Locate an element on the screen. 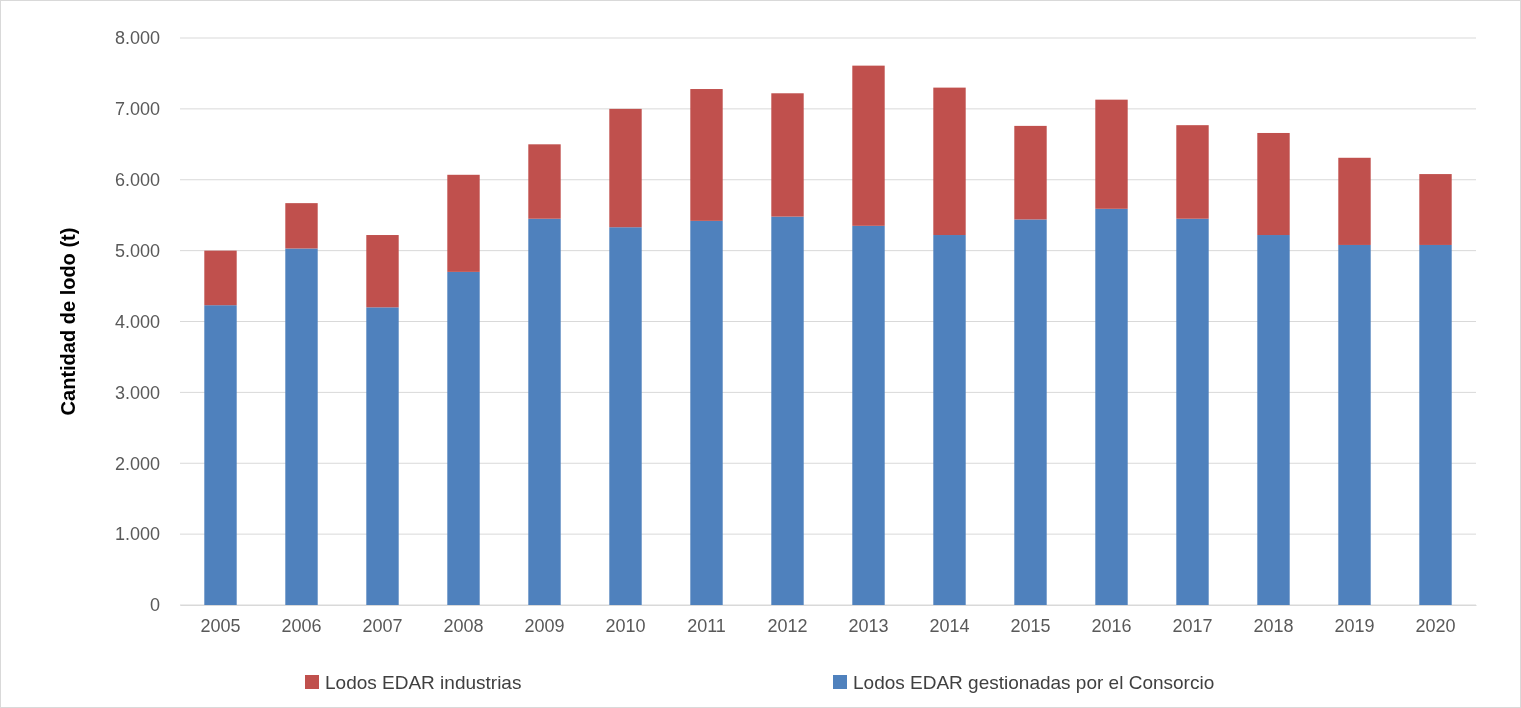 This screenshot has height=708, width=1521. y-tick-label: 1.000 is located at coordinates (137, 534).